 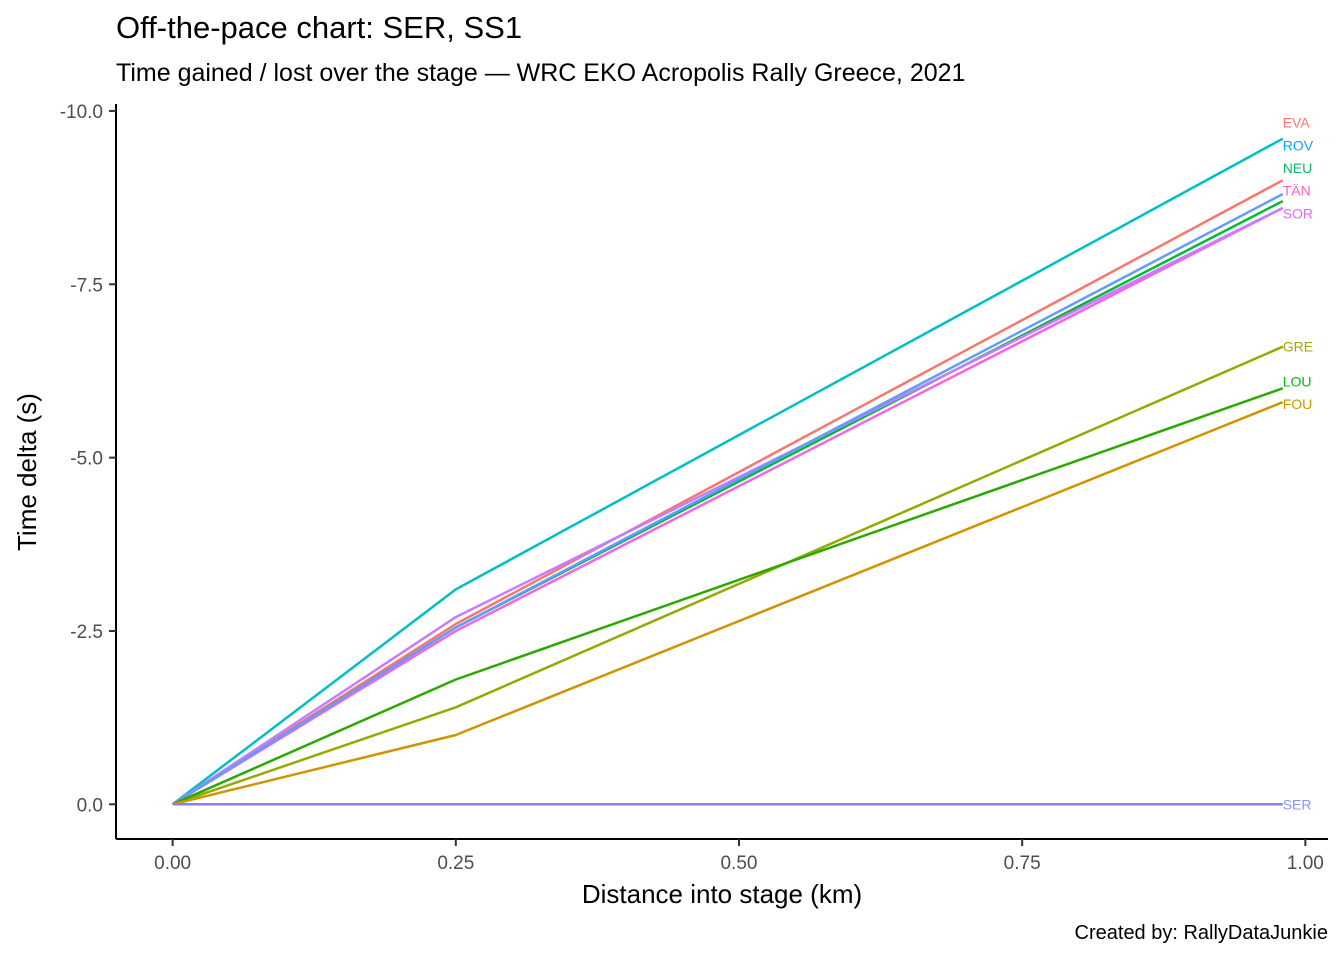 What do you see at coordinates (1298, 214) in the screenshot?
I see `series-label-sor: SOR` at bounding box center [1298, 214].